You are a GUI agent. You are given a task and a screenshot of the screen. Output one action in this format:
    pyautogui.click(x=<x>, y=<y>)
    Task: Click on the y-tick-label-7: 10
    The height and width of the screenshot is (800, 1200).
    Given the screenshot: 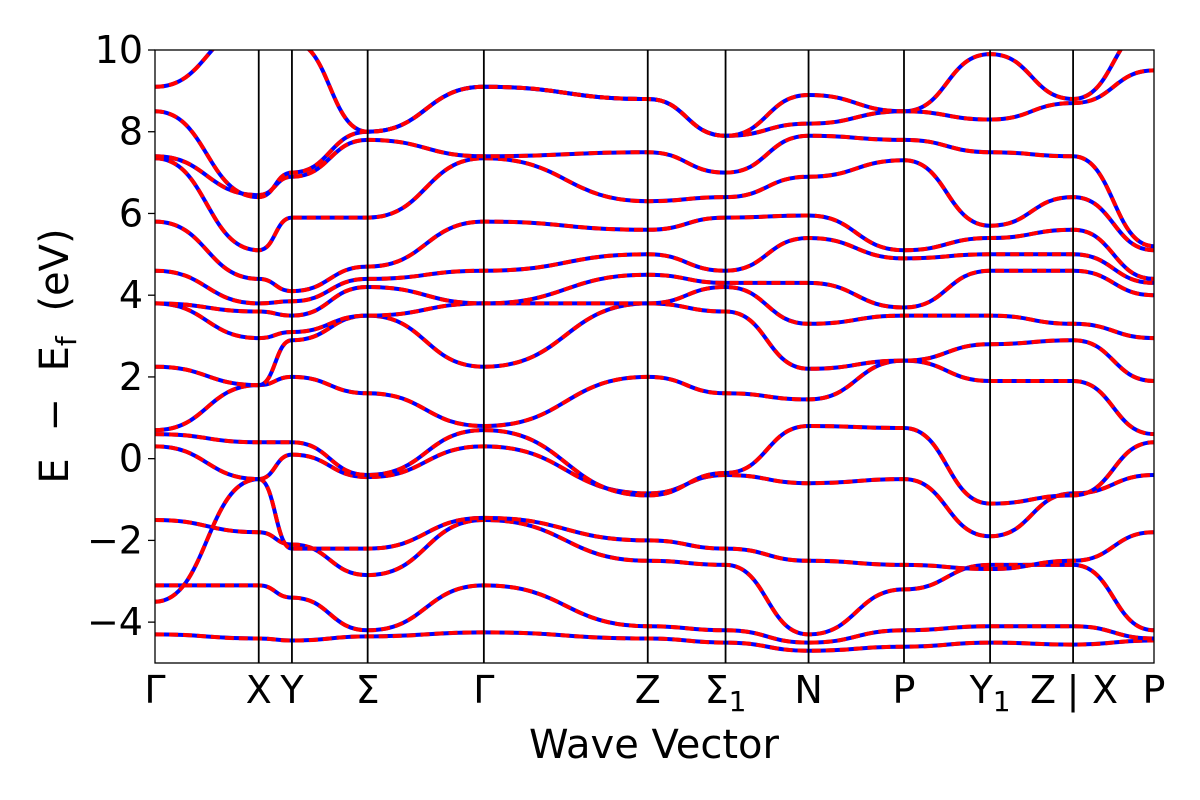 What is the action you would take?
    pyautogui.click(x=119, y=50)
    